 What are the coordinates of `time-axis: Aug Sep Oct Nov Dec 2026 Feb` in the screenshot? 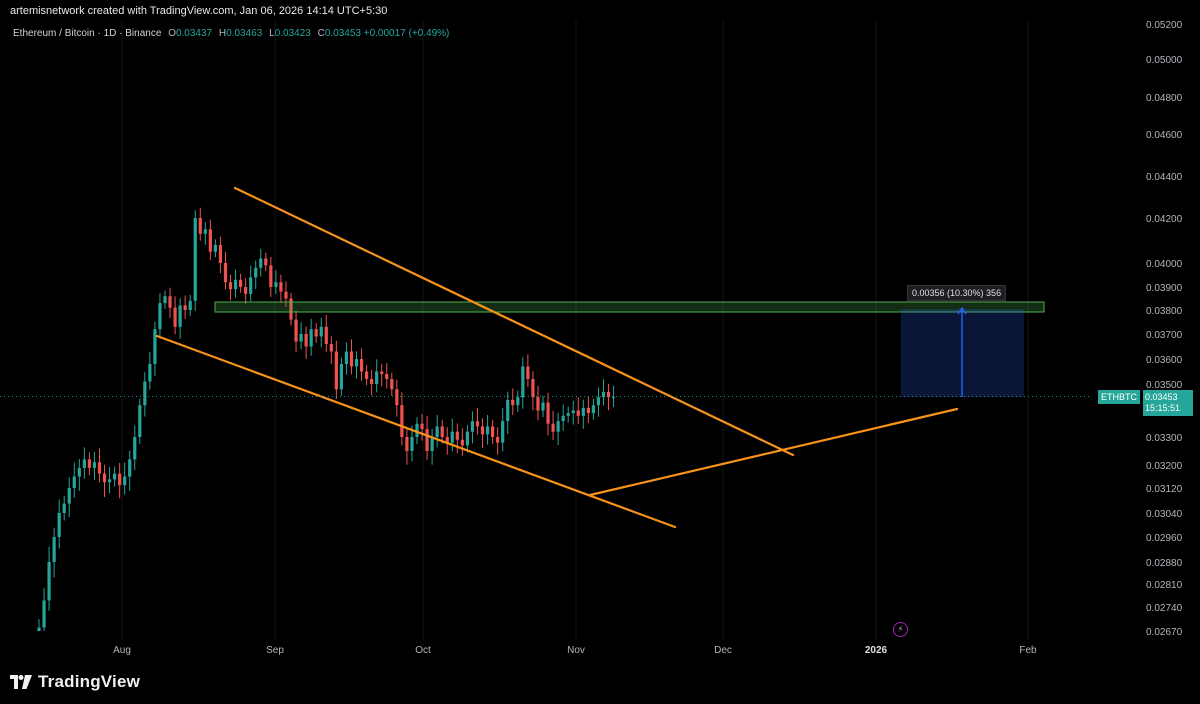 It's located at (575, 650).